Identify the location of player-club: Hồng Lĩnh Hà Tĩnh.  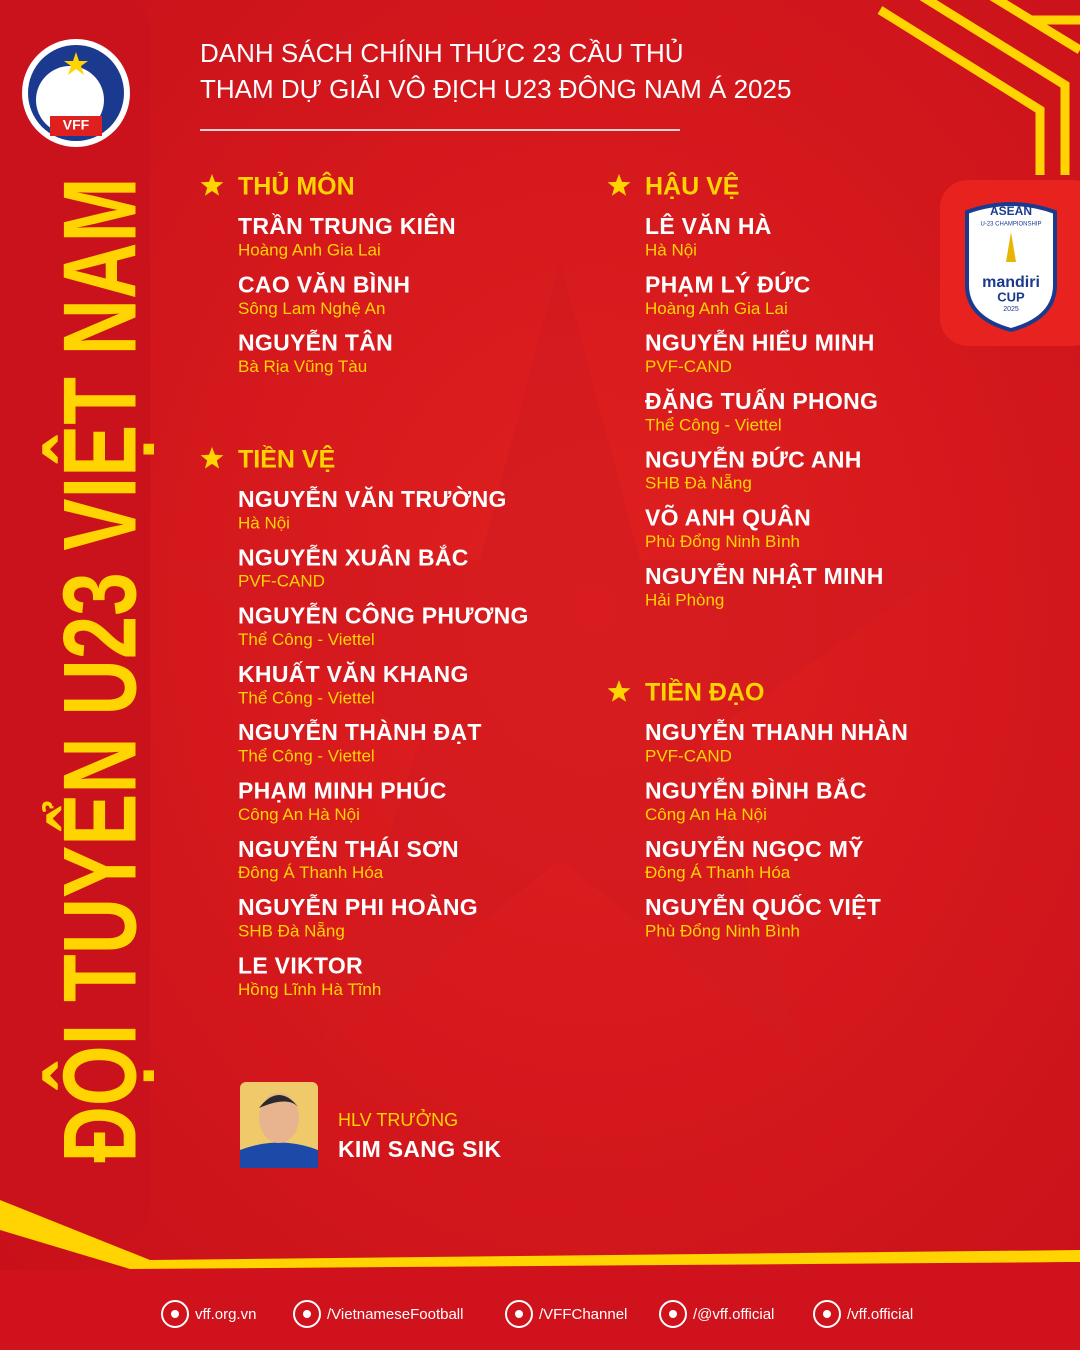
(309, 989).